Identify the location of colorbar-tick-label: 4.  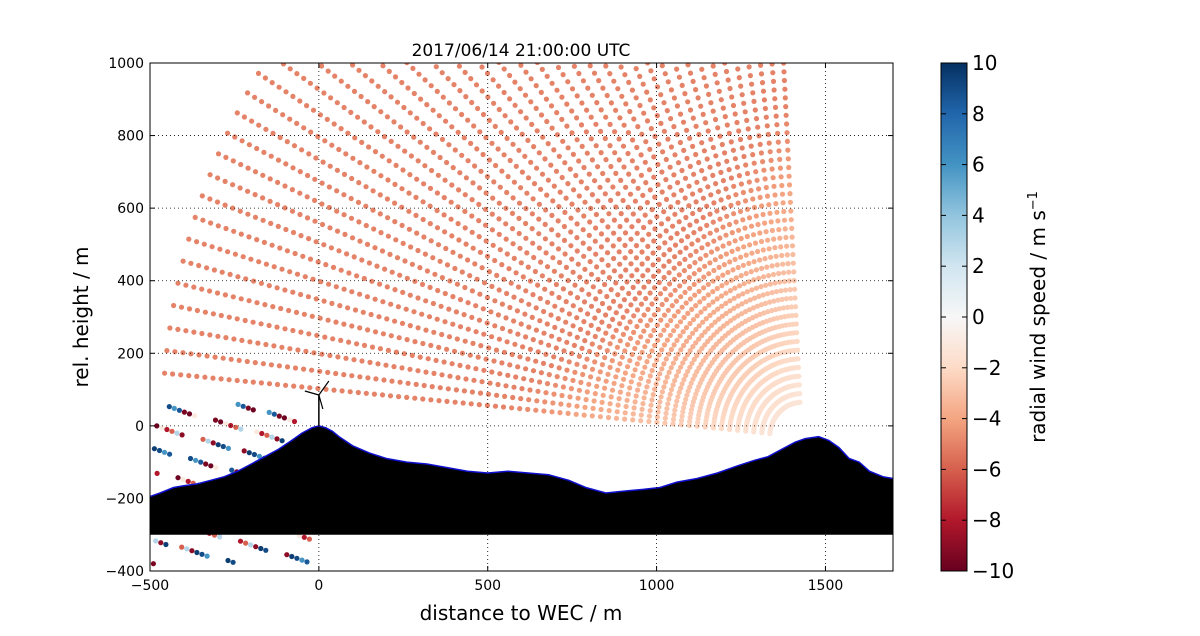
(978, 215).